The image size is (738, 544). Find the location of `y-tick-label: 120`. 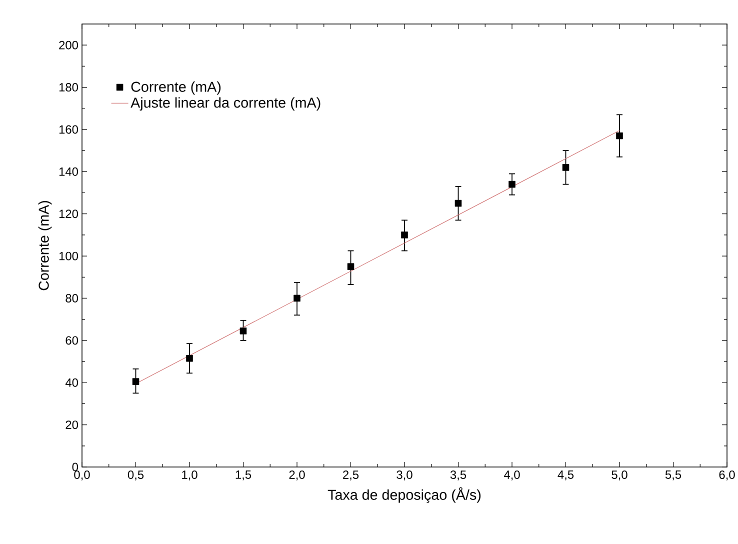

y-tick-label: 120 is located at coordinates (68, 214).